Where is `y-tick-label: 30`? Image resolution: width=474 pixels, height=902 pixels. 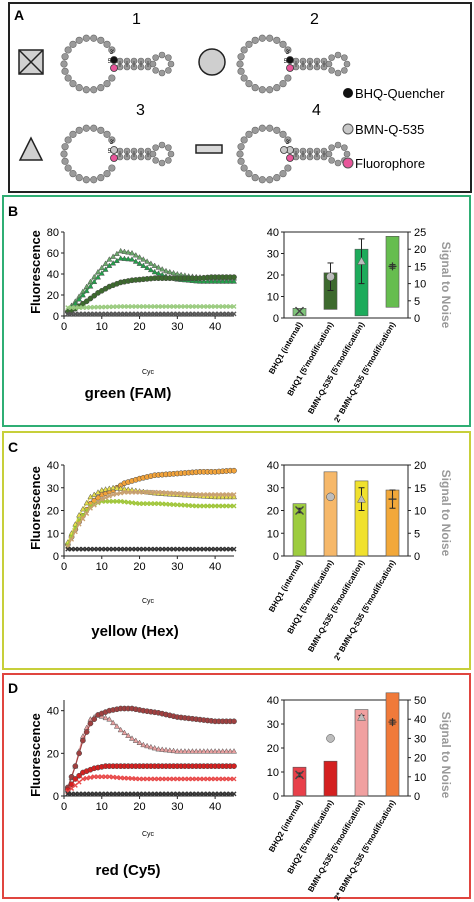
y-tick-label: 30 is located at coordinates (273, 725).